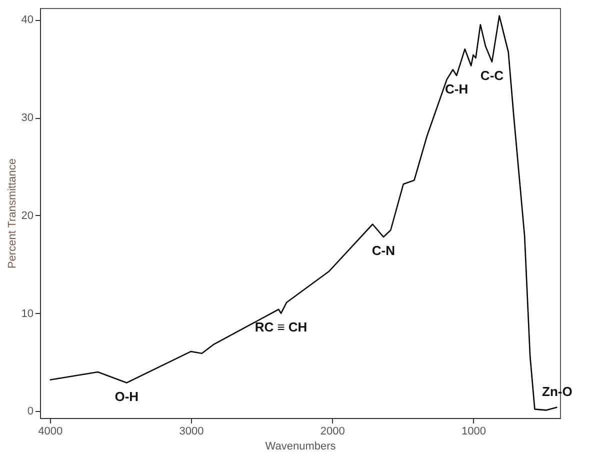 This screenshot has height=456, width=616. Describe the element at coordinates (473, 432) in the screenshot. I see `x-tick-label: 1000` at that location.